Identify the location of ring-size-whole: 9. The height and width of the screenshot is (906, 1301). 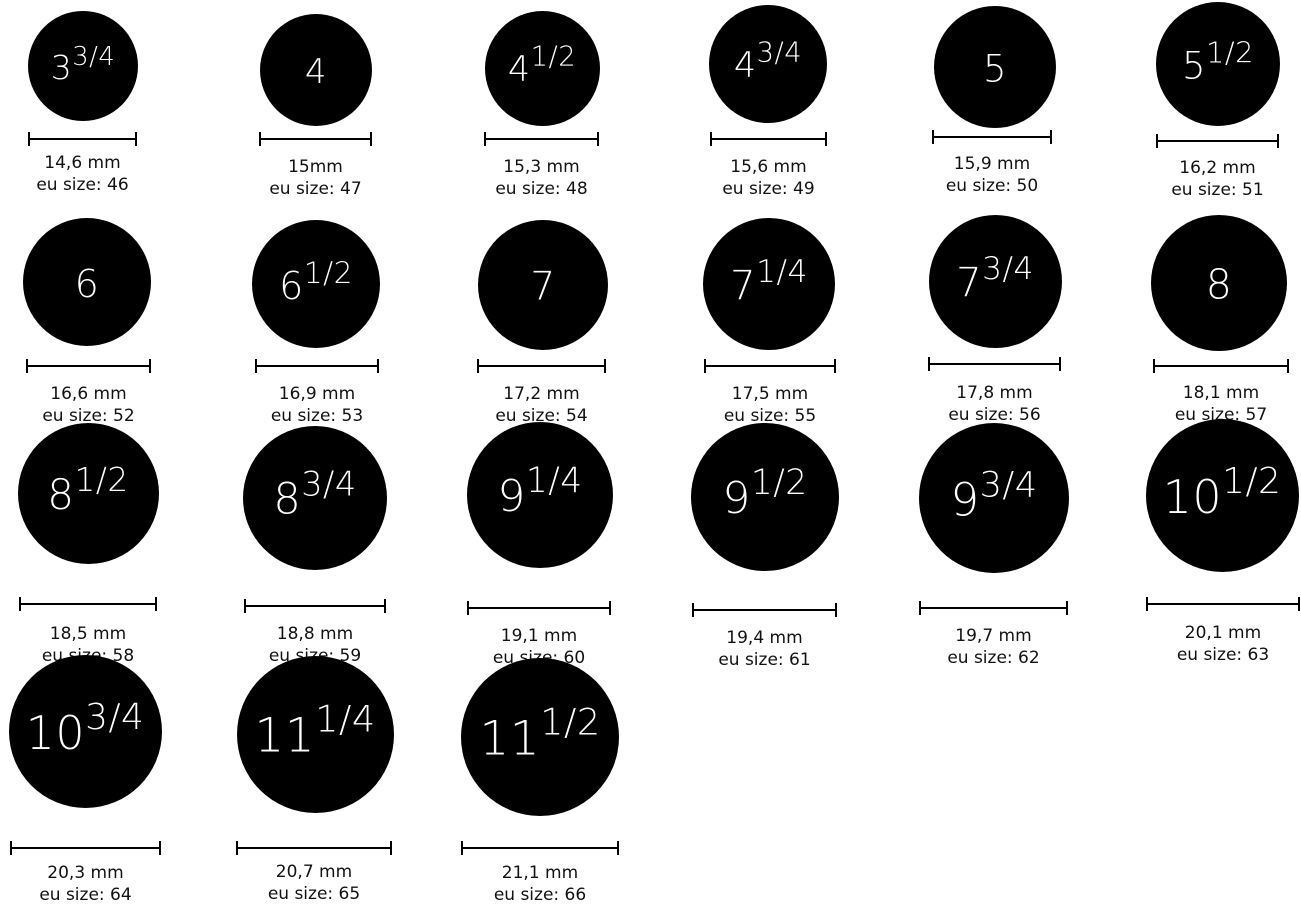
(736, 498).